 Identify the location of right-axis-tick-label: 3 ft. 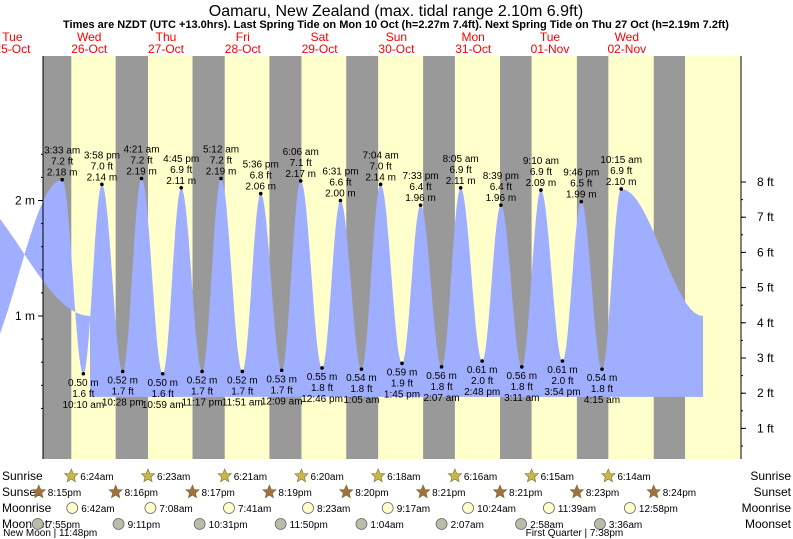
(765, 358).